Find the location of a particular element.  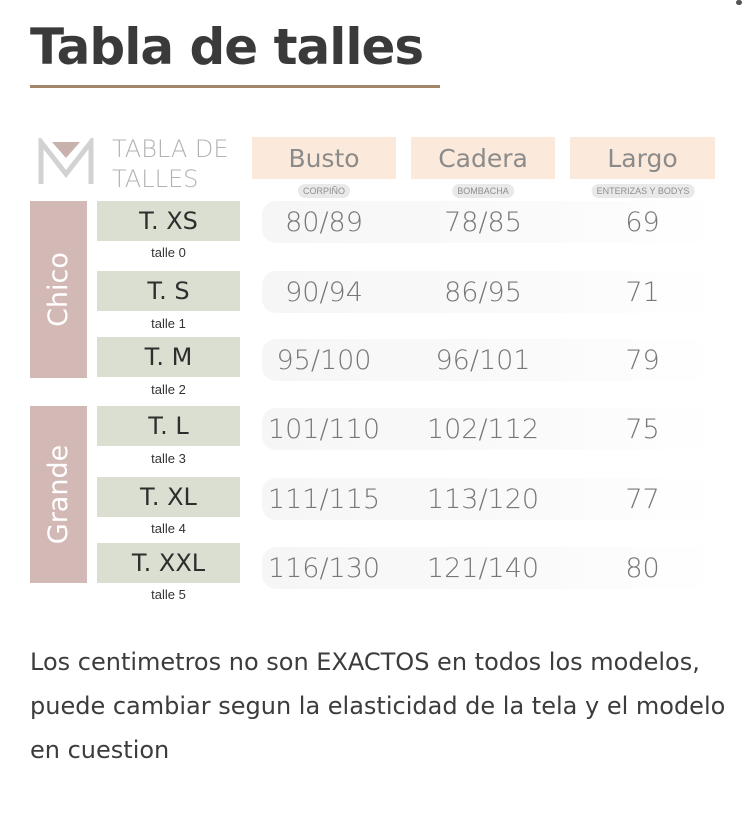

column-sub-cadera: BOMBACHA is located at coordinates (483, 191).